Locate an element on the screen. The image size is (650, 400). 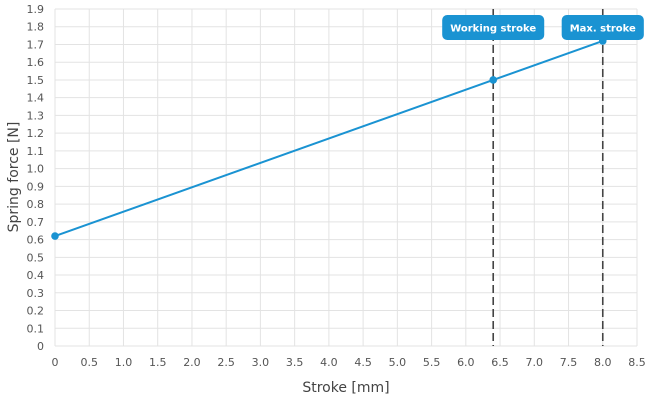
y-tick-label: 0.2 is located at coordinates (36, 311).